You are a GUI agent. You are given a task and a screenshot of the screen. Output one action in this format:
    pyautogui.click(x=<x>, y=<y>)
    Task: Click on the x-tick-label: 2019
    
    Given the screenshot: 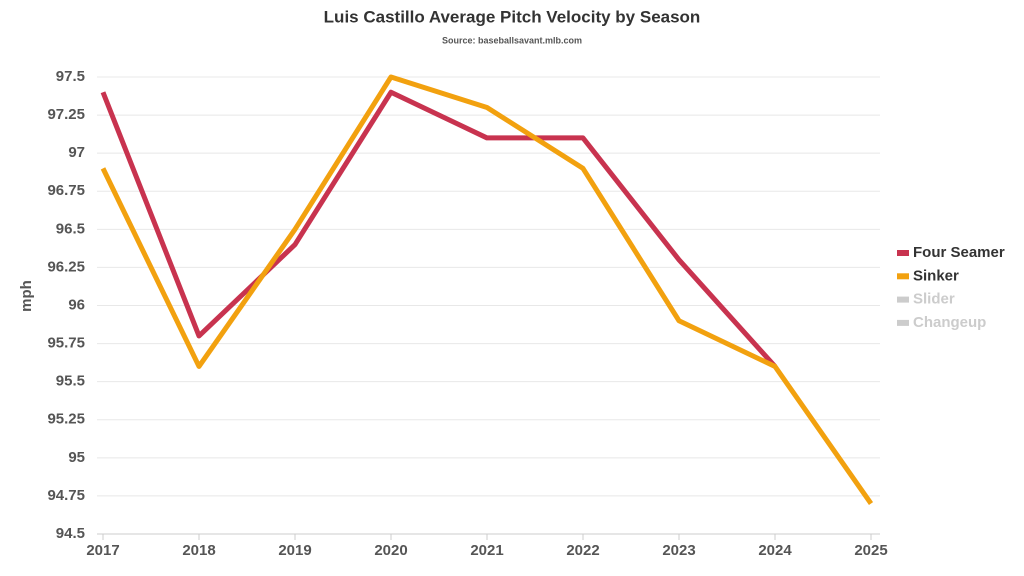 What is the action you would take?
    pyautogui.click(x=294, y=550)
    